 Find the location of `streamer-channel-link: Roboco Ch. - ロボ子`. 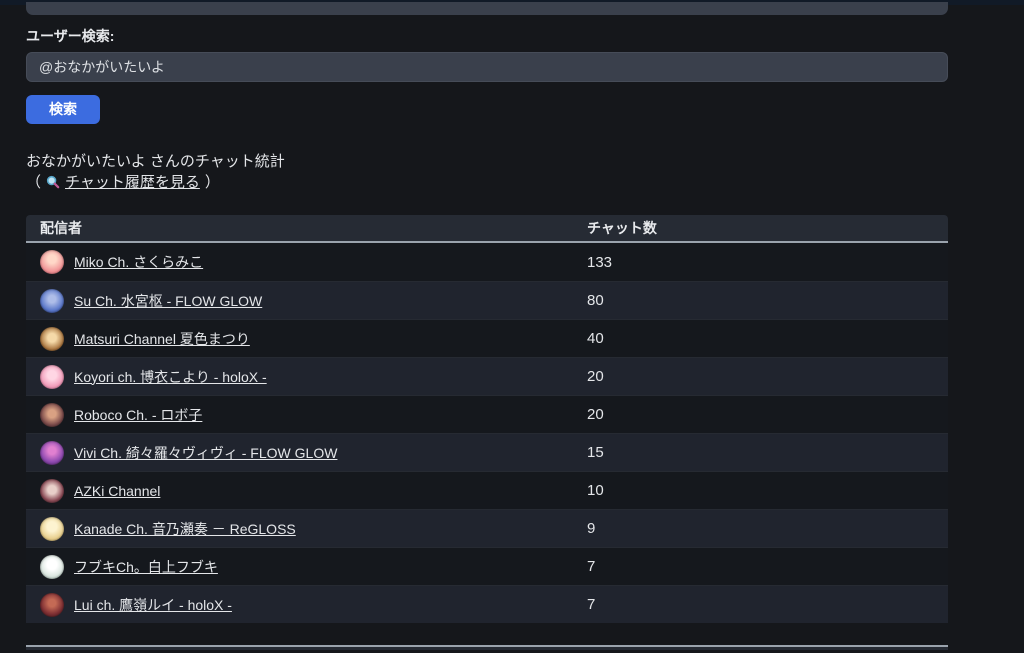

streamer-channel-link: Roboco Ch. - ロボ子 is located at coordinates (138, 414).